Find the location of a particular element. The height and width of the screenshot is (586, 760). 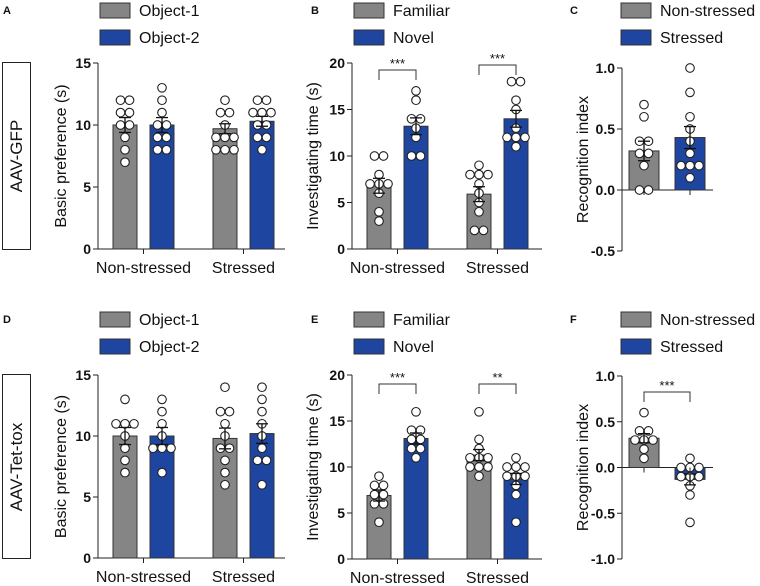

y-tick-label: 0.0 is located at coordinates (606, 190).